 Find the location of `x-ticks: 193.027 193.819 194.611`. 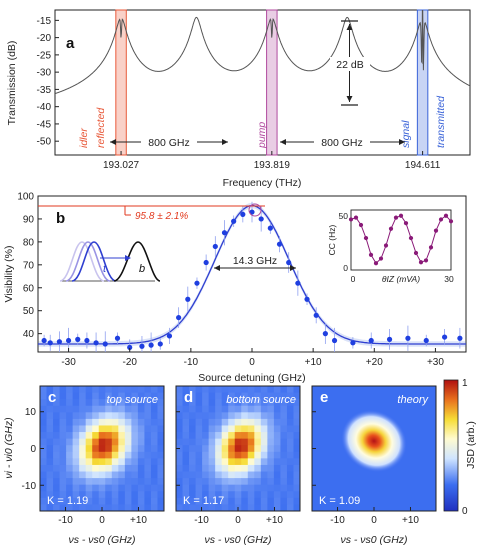

x-ticks: 193.027 193.819 194.611 is located at coordinates (272, 161).